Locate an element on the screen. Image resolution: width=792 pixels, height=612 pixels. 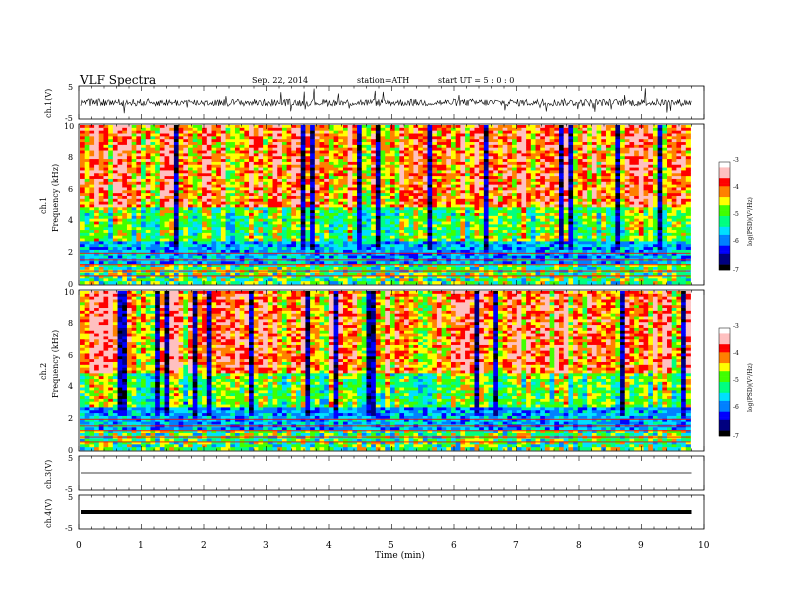
ch4-ytick-top: 5 is located at coordinates (70, 497).